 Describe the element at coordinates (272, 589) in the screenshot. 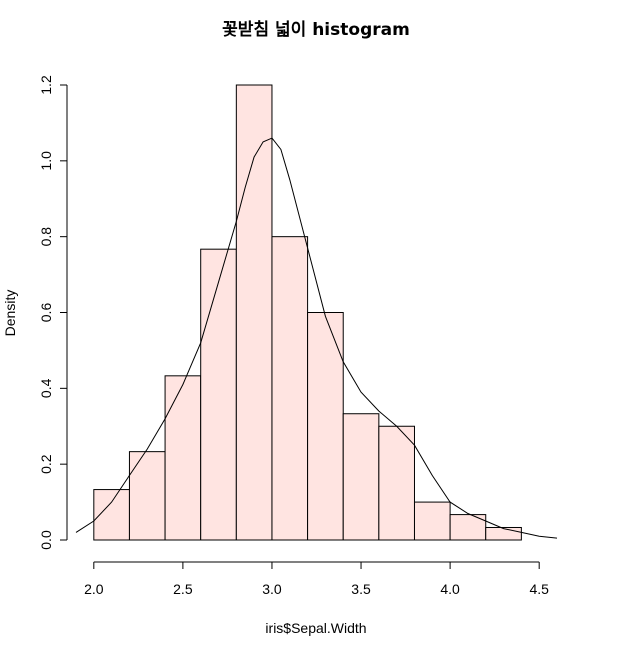

I see `x-tick-label: 3.0` at that location.